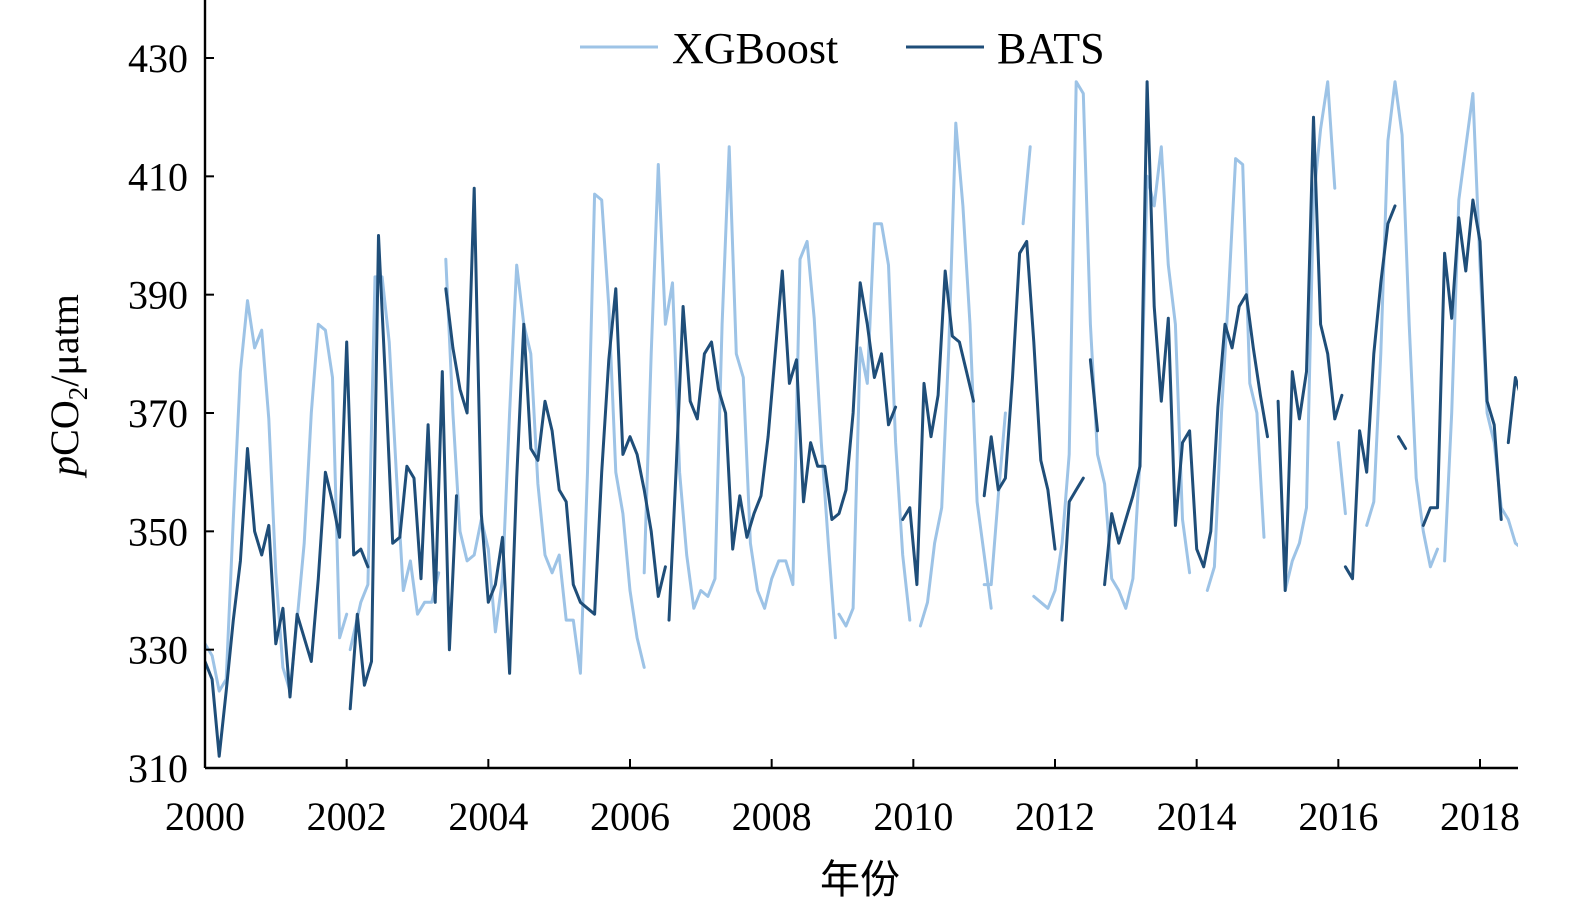 The height and width of the screenshot is (913, 1575). What do you see at coordinates (205, 816) in the screenshot?
I see `x-tick-label: 2000` at bounding box center [205, 816].